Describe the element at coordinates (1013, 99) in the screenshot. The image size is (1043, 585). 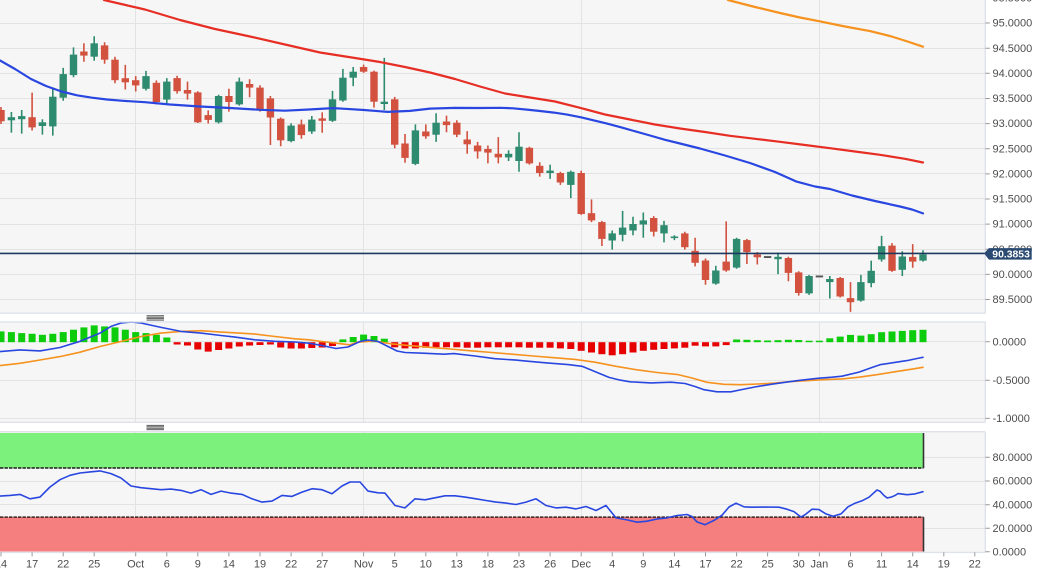
I see `svg-text: 93.5000` at that location.